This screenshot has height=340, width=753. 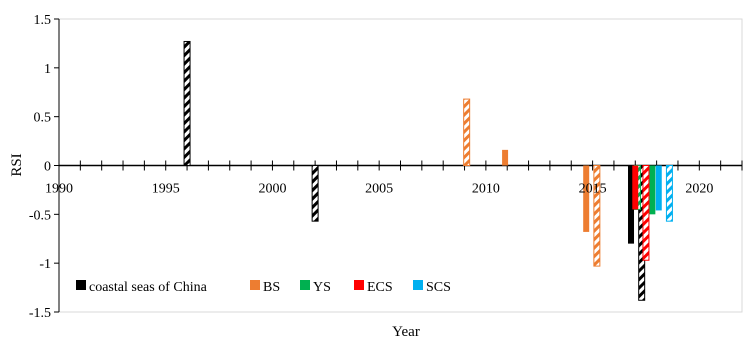 I want to click on y-tick-label: 0, so click(x=47, y=167).